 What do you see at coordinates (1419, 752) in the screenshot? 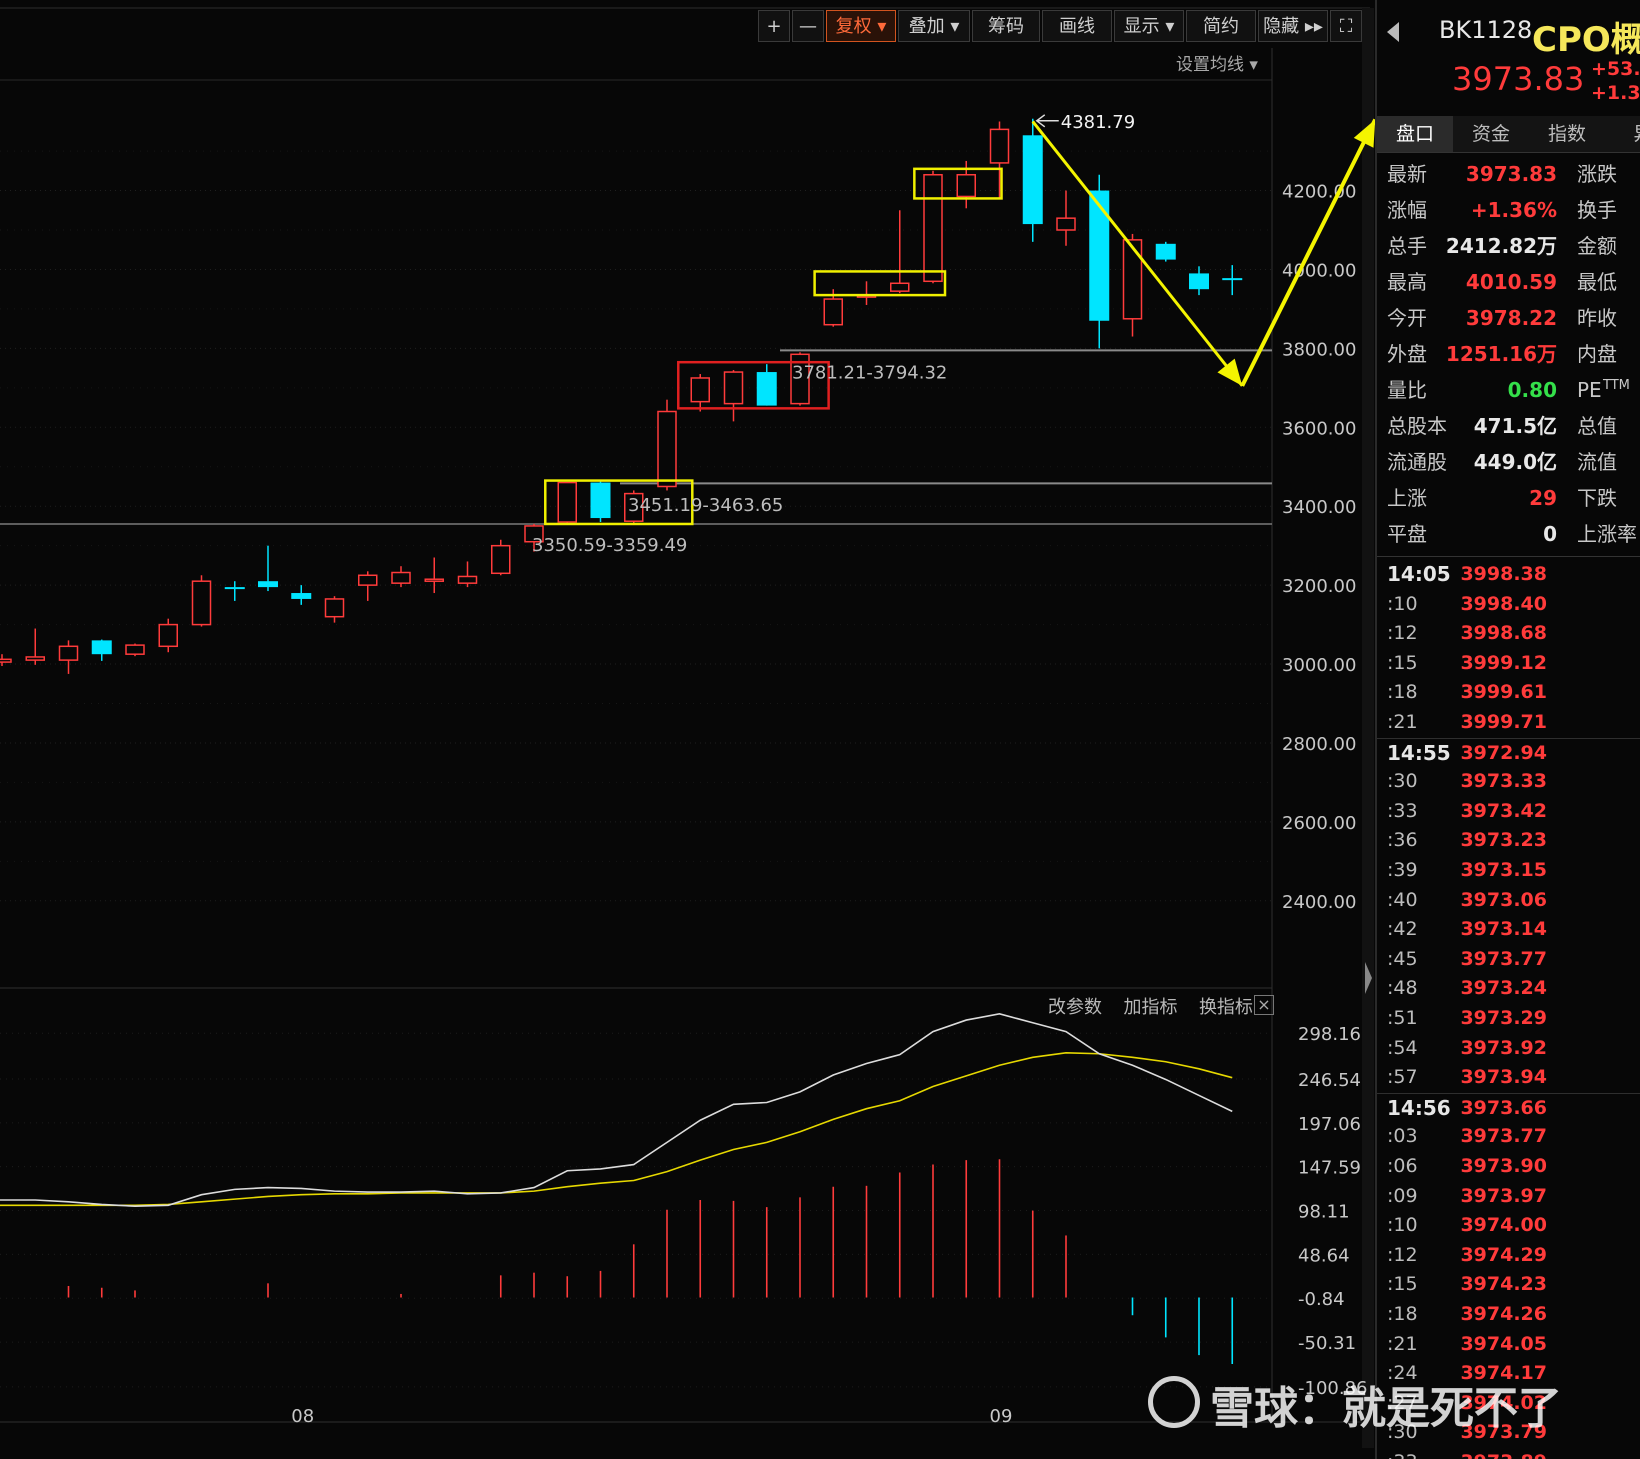
I see `tick-time: 14:55` at bounding box center [1419, 752].